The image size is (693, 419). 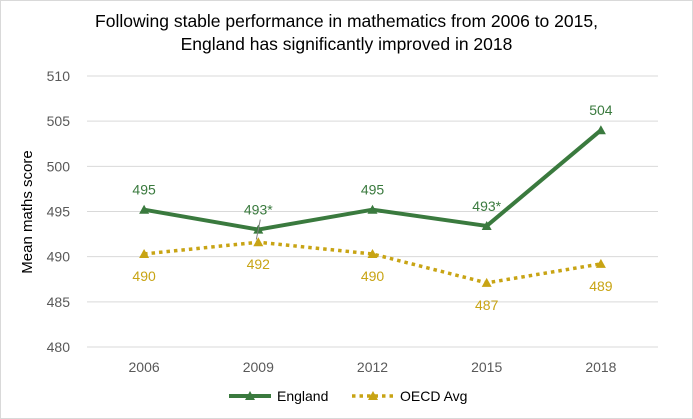 I want to click on data-label-england-2009: 493*, so click(x=258, y=210).